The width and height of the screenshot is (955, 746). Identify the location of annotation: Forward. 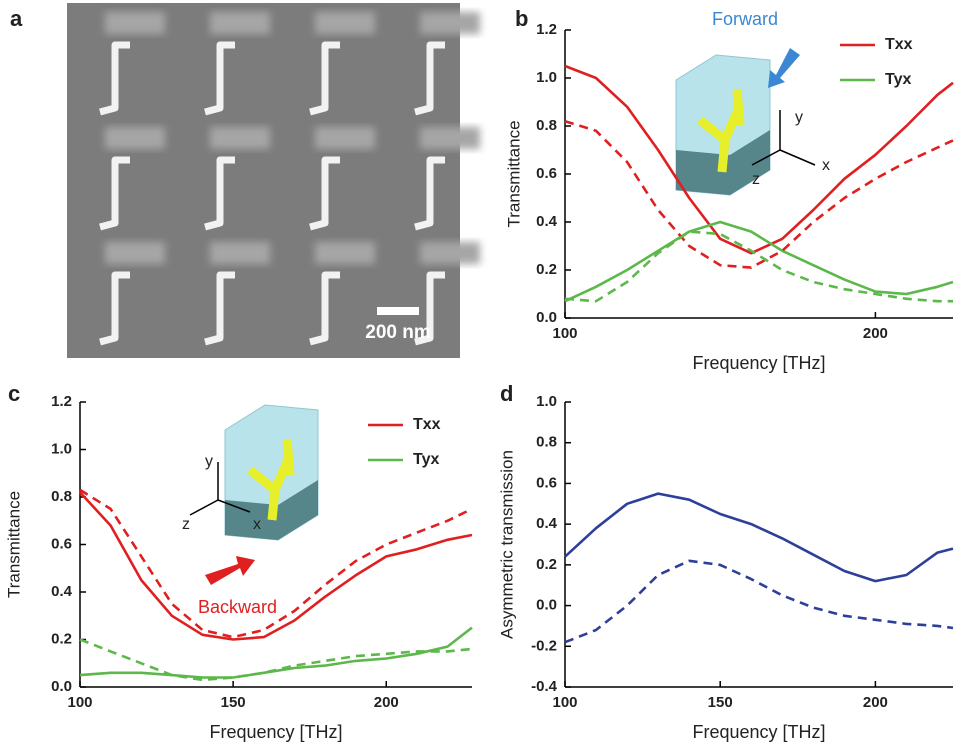
(745, 19).